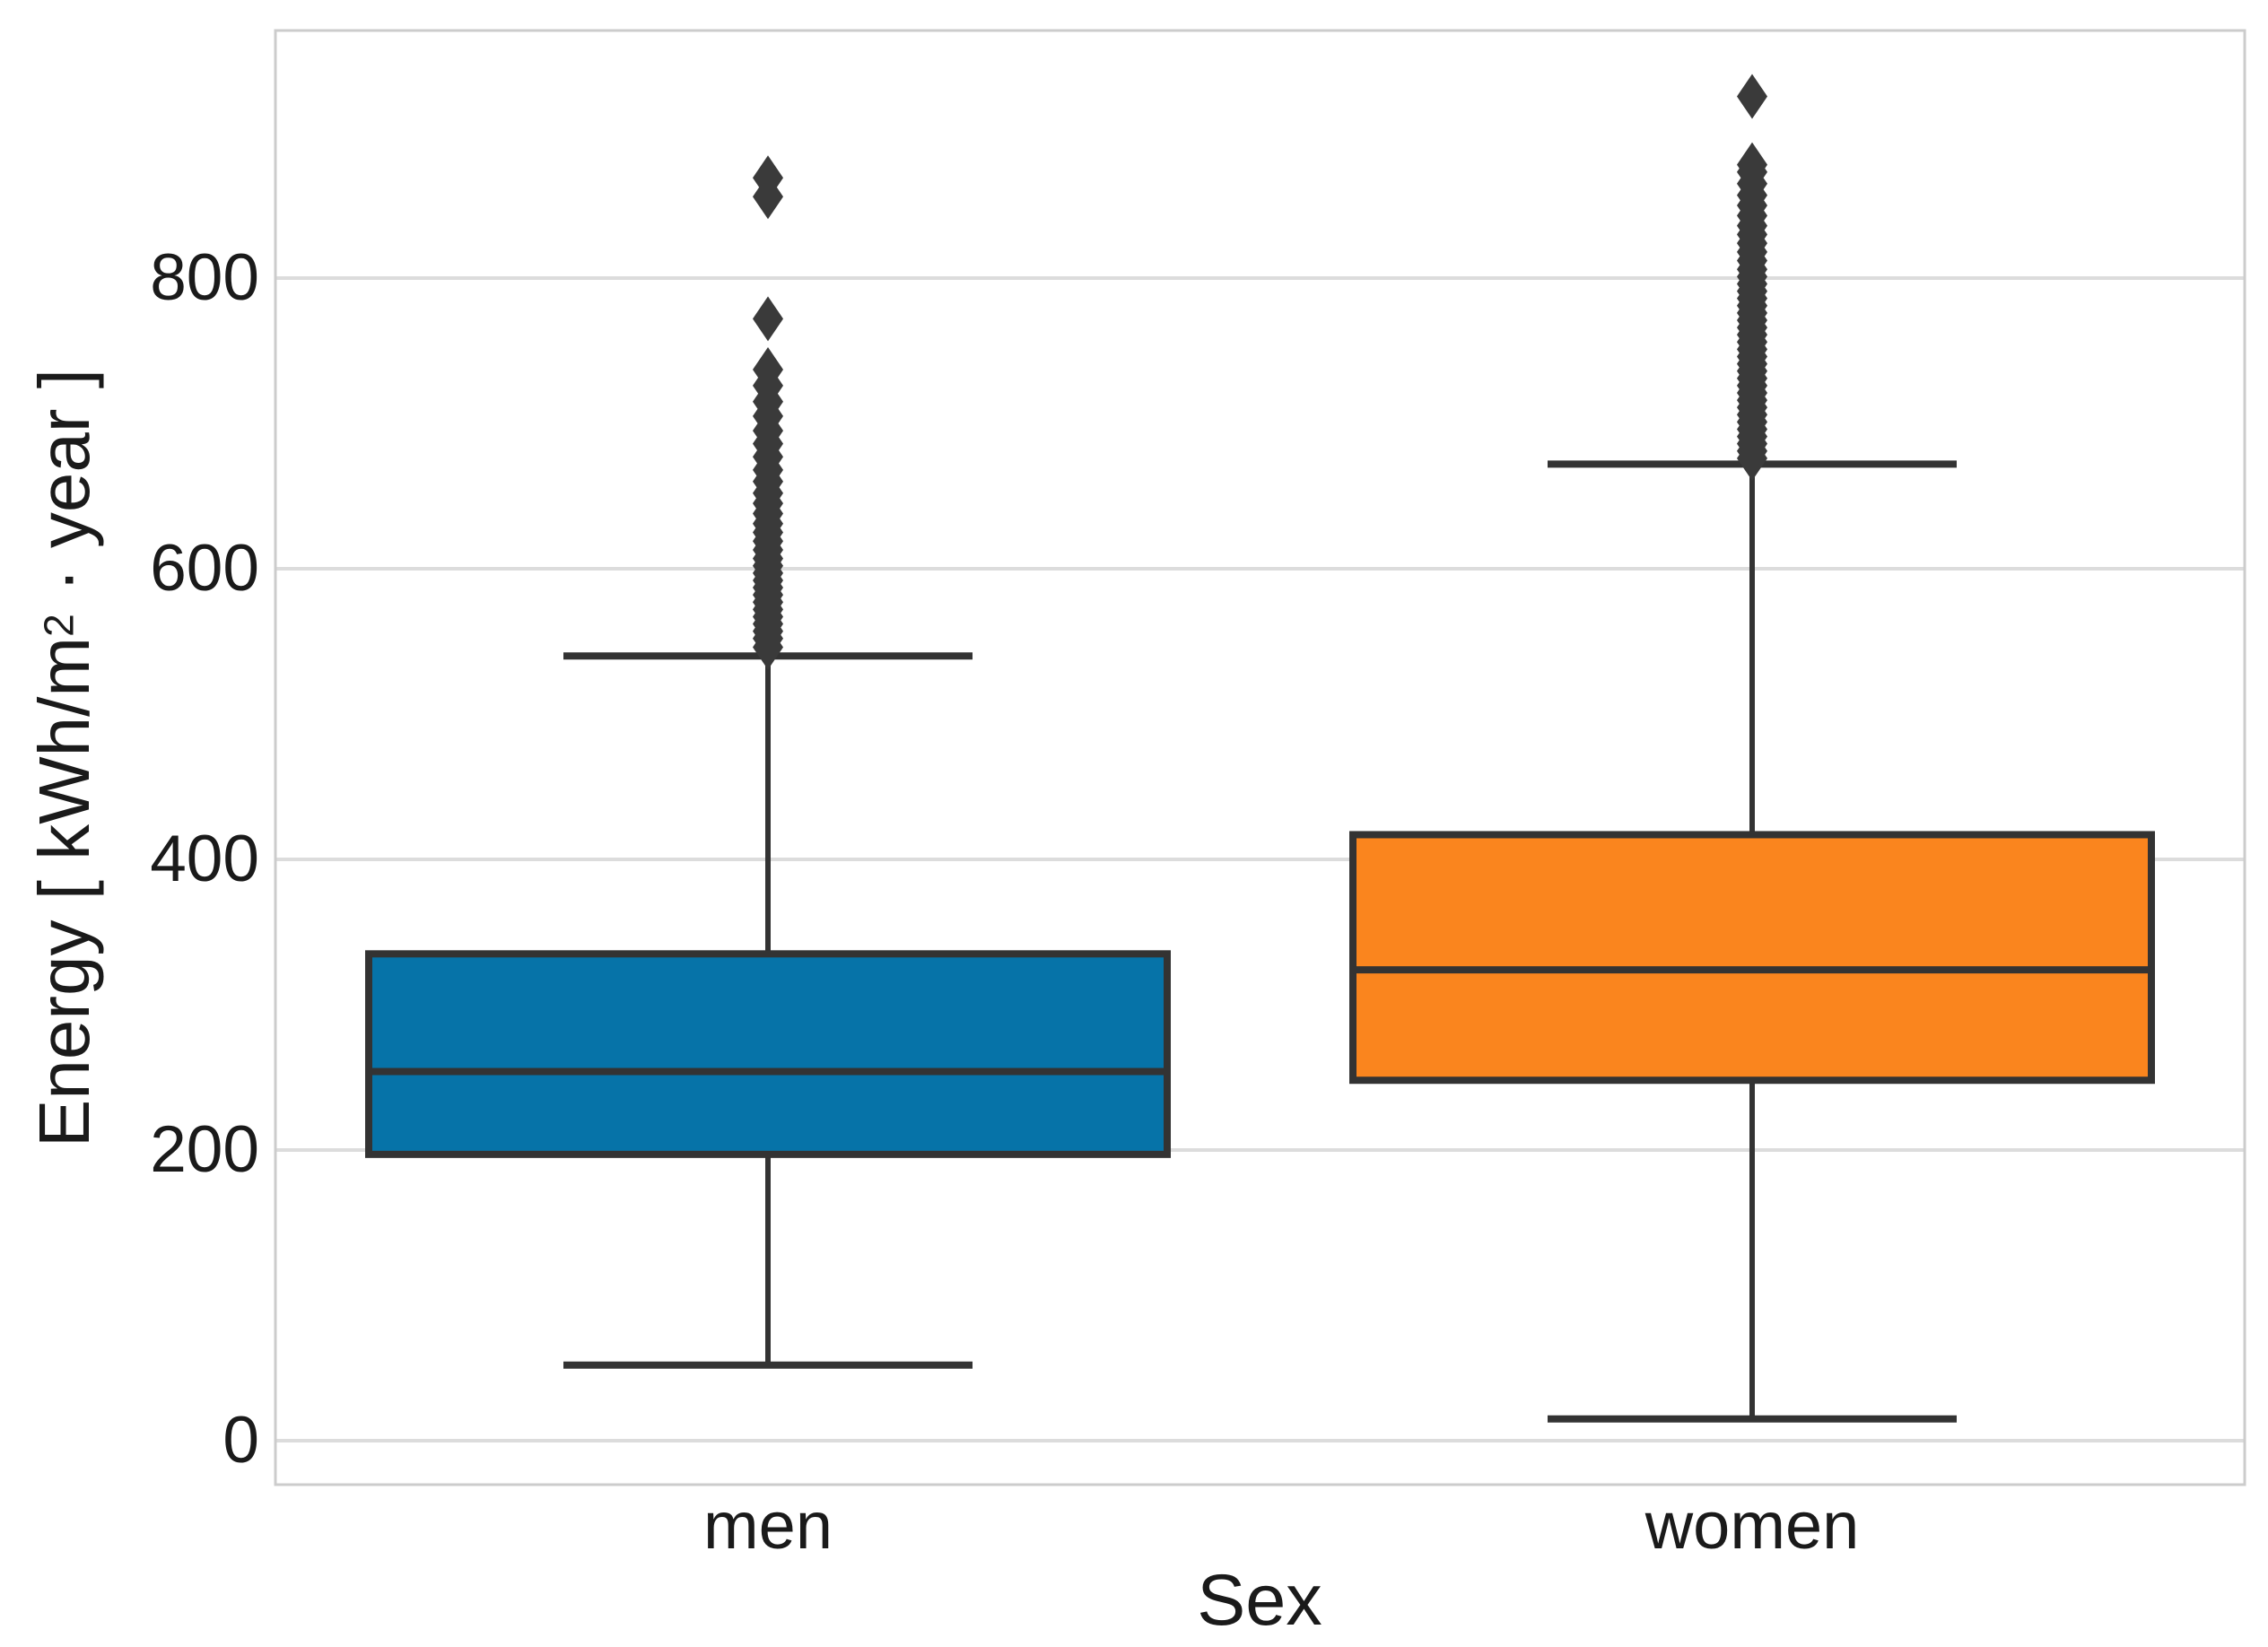  Describe the element at coordinates (768, 1525) in the screenshot. I see `x-tick-label-men: men` at that location.